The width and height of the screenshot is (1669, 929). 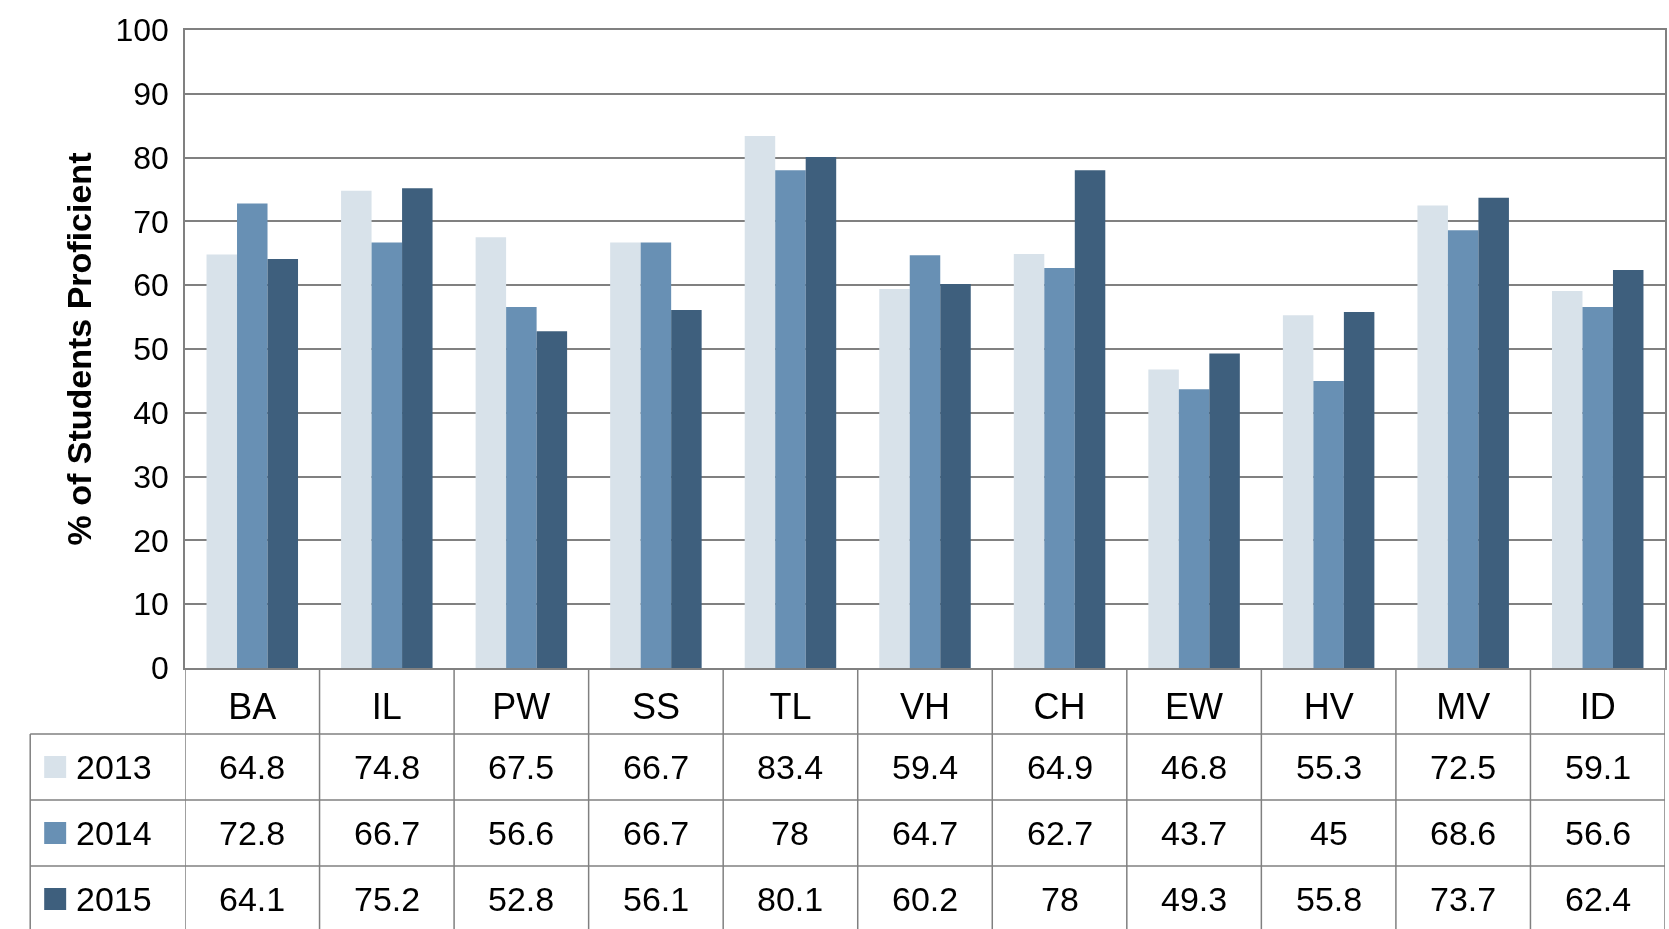 I want to click on x-tick-label: PW, so click(x=521, y=706).